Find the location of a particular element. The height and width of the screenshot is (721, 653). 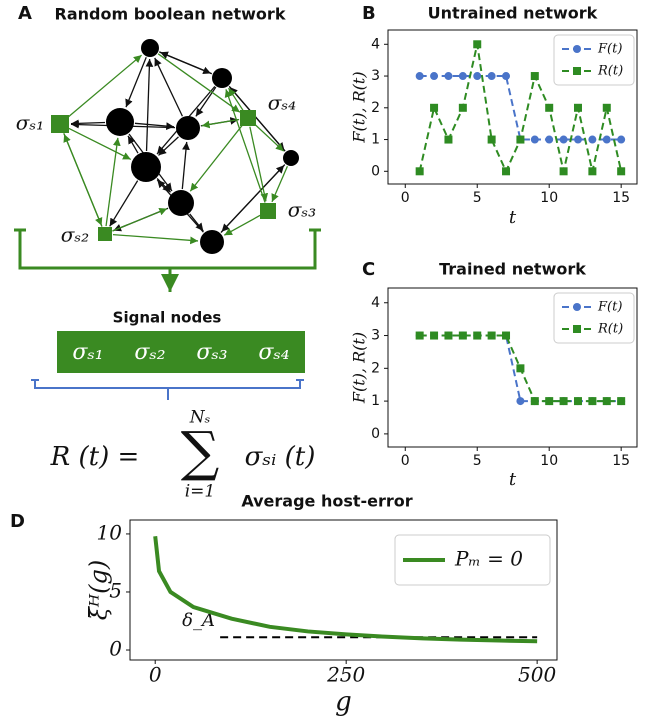

signal-node is located at coordinates (268, 211).